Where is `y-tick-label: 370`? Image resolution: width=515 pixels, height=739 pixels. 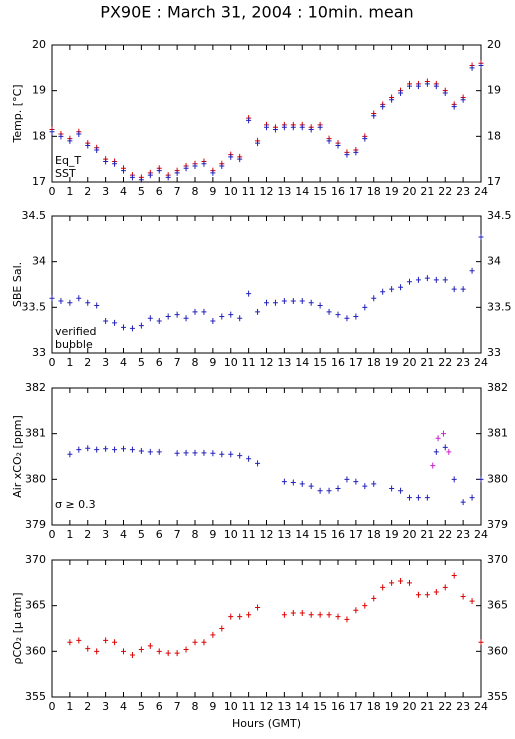
y-tick-label: 370 is located at coordinates (35, 559).